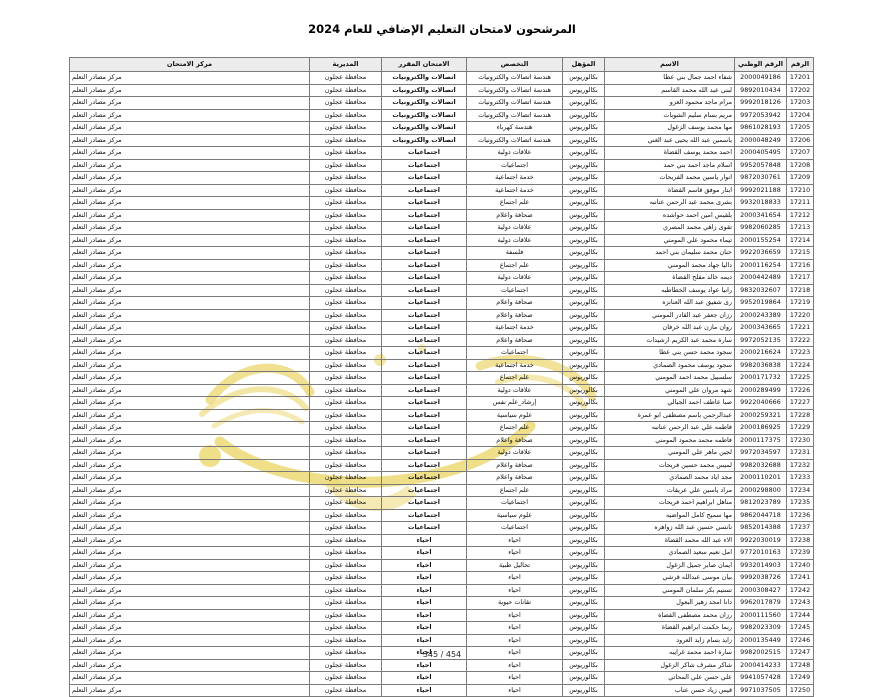  Describe the element at coordinates (800, 128) in the screenshot. I see `cell-rank: 17205` at that location.